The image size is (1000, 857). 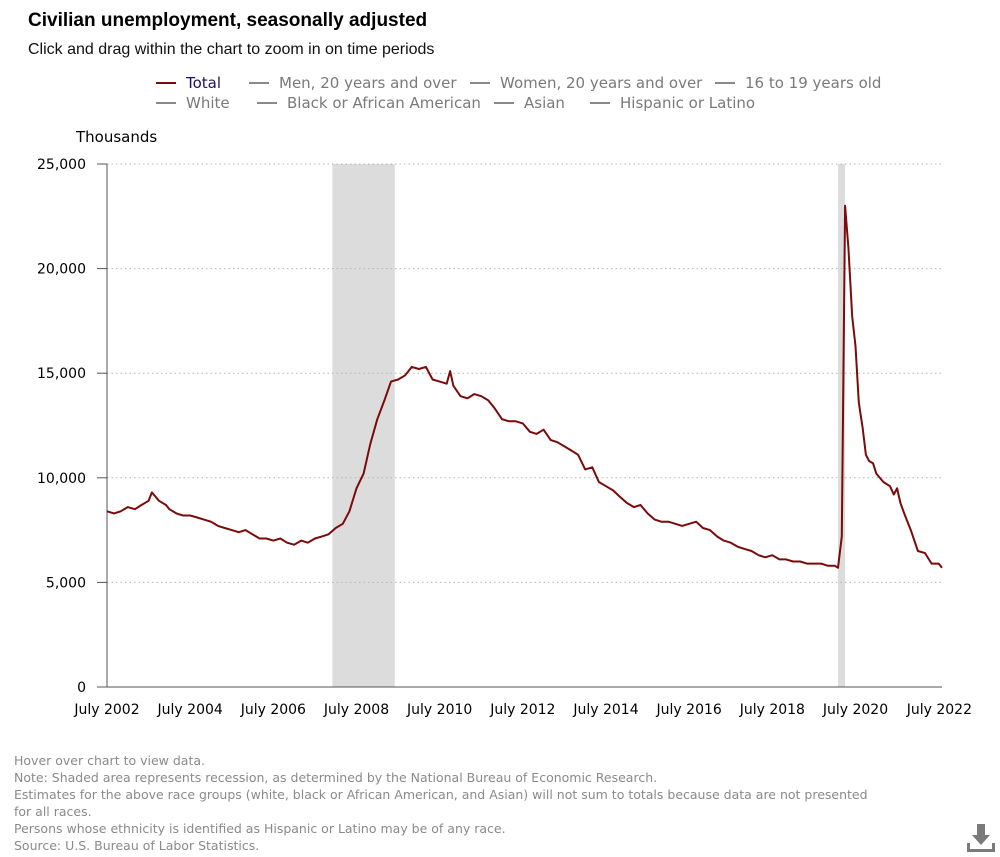 What do you see at coordinates (586, 83) in the screenshot?
I see `legend-item-women: Women, 20 years and over` at bounding box center [586, 83].